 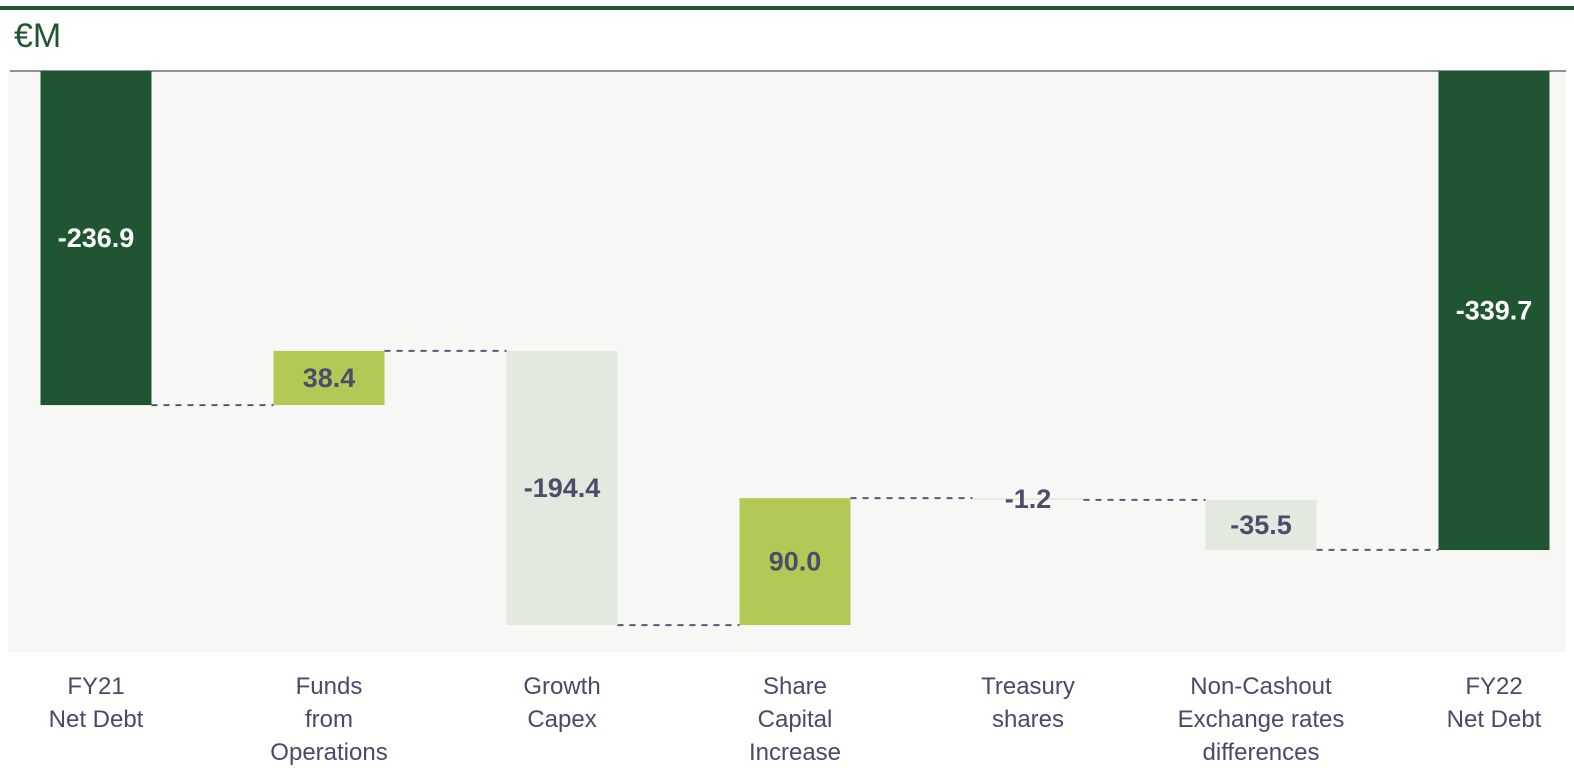 What do you see at coordinates (329, 719) in the screenshot?
I see `x-tick-label: Funds from Operations` at bounding box center [329, 719].